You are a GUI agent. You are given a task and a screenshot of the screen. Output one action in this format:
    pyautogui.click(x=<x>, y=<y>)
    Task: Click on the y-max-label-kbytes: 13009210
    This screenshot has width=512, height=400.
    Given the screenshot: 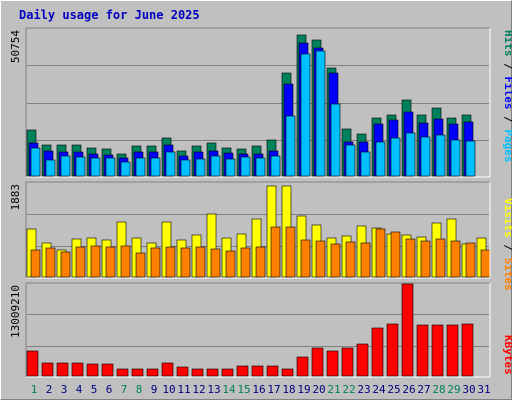 What is the action you would take?
    pyautogui.click(x=15, y=311)
    